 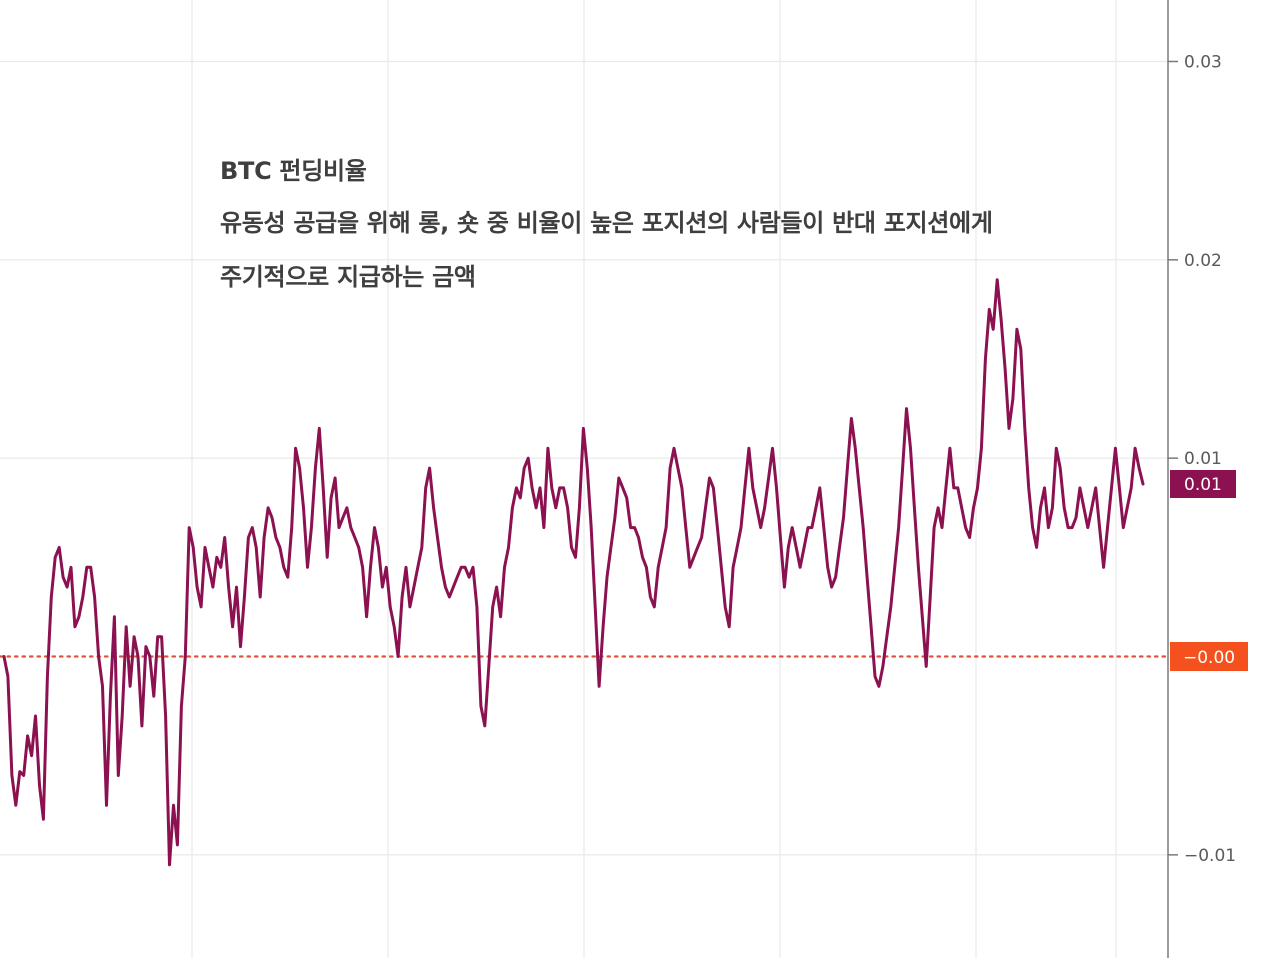 I want to click on y-tick-label: 0.03, so click(x=1203, y=62).